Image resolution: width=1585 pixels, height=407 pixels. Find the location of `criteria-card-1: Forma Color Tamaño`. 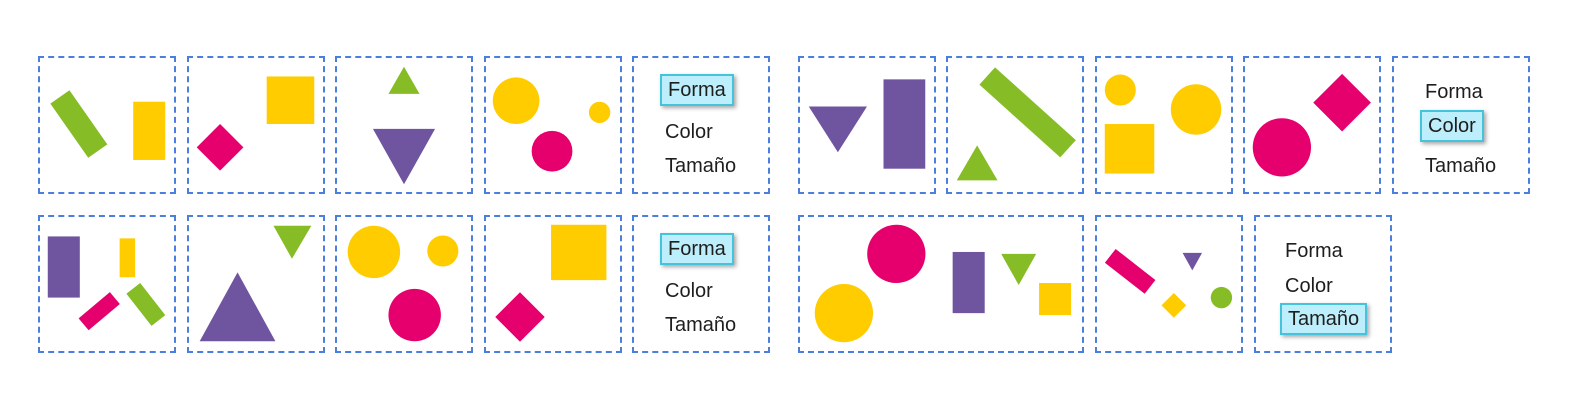

criteria-card-1: Forma Color Tamaño is located at coordinates (701, 125).